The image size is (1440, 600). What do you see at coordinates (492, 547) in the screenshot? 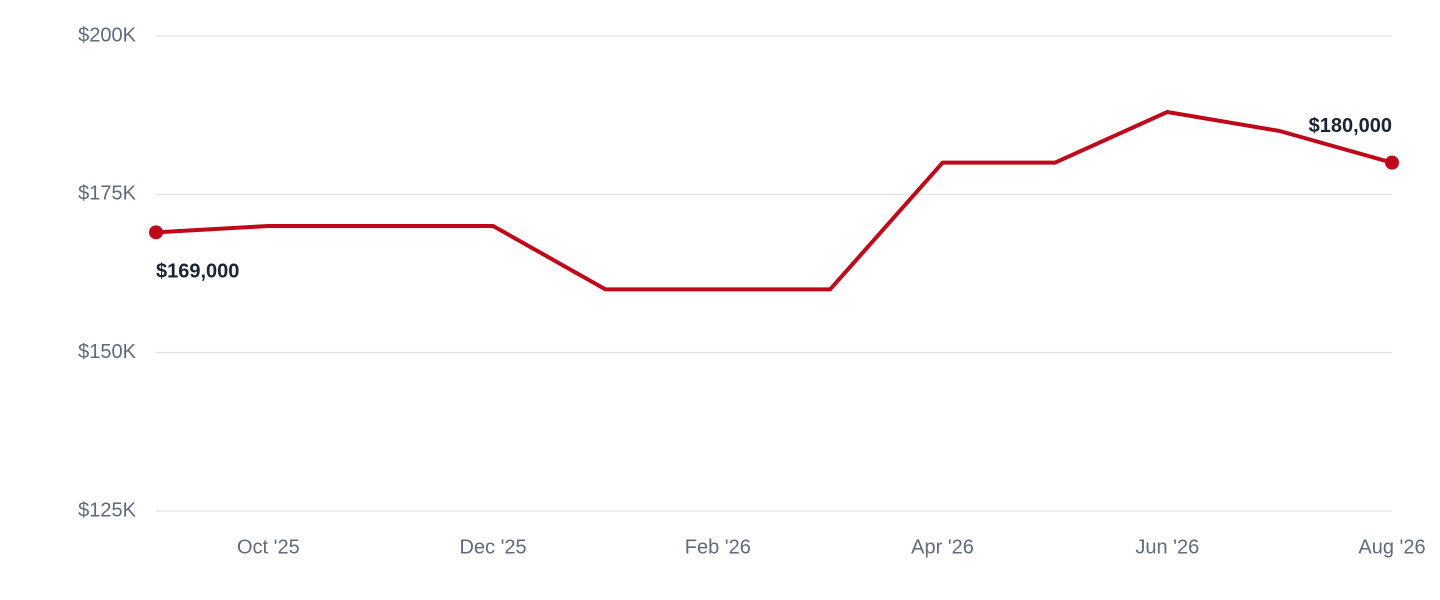
I see `x-tick-label: Dec '25` at bounding box center [492, 547].